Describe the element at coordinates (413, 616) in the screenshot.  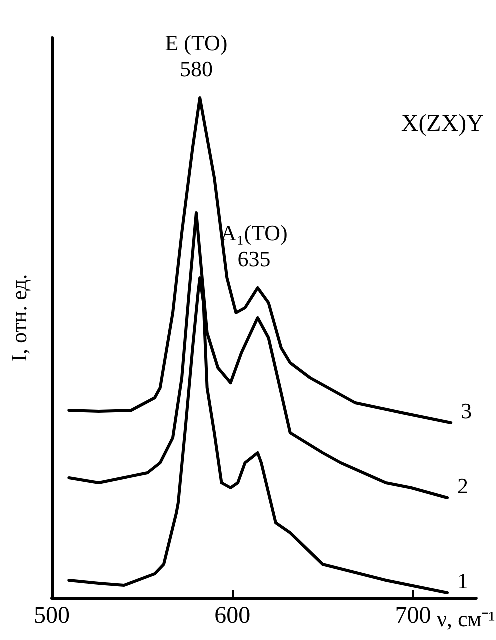
I see `x-tick-label: 700` at that location.